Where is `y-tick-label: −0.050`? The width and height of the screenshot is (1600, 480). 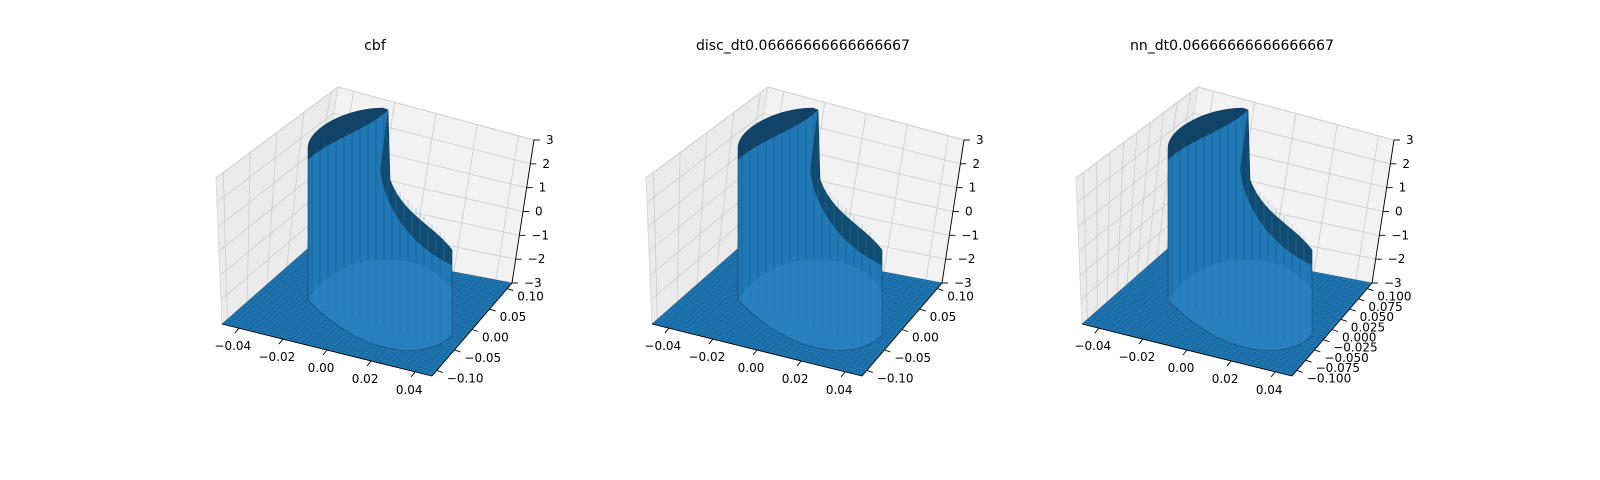
y-tick-label: −0.050 is located at coordinates (1346, 358).